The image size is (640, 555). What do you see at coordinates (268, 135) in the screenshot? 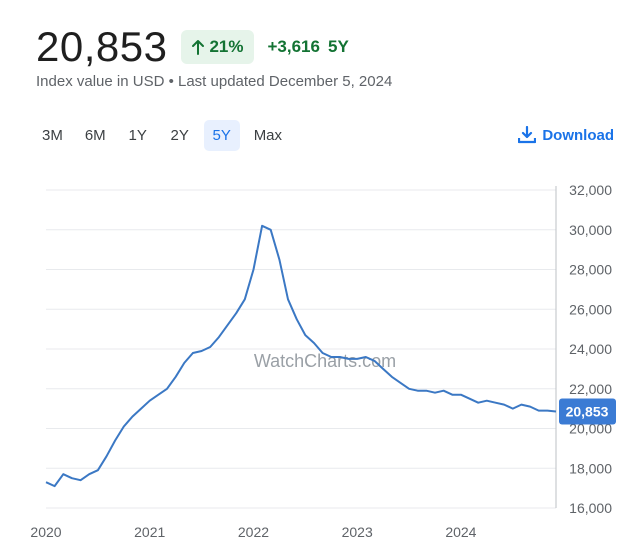
I see `range-max-button: Max` at bounding box center [268, 135].